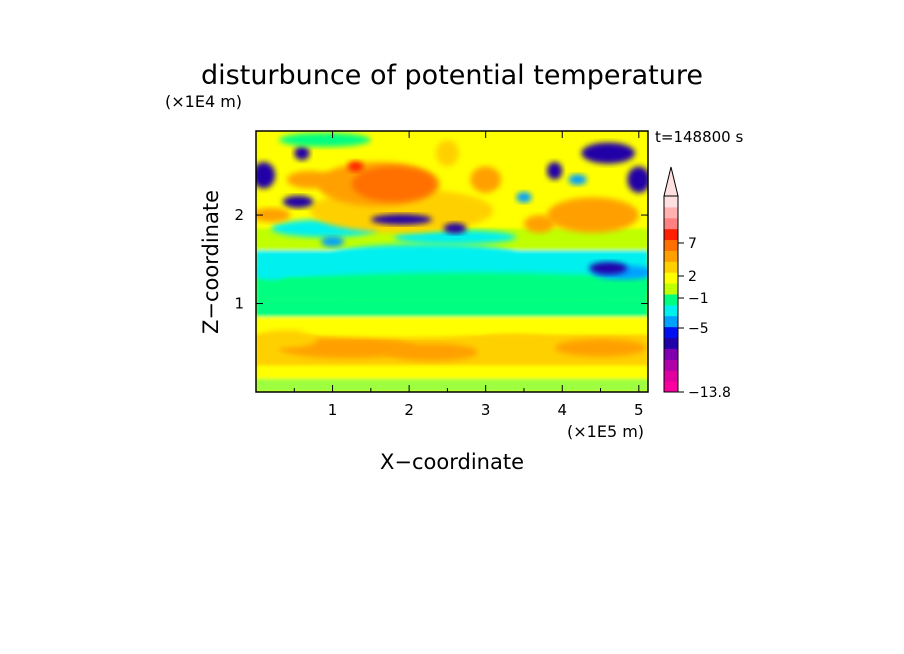 The width and height of the screenshot is (904, 654). Describe the element at coordinates (699, 137) in the screenshot. I see `time-label: t=148800 s` at that location.